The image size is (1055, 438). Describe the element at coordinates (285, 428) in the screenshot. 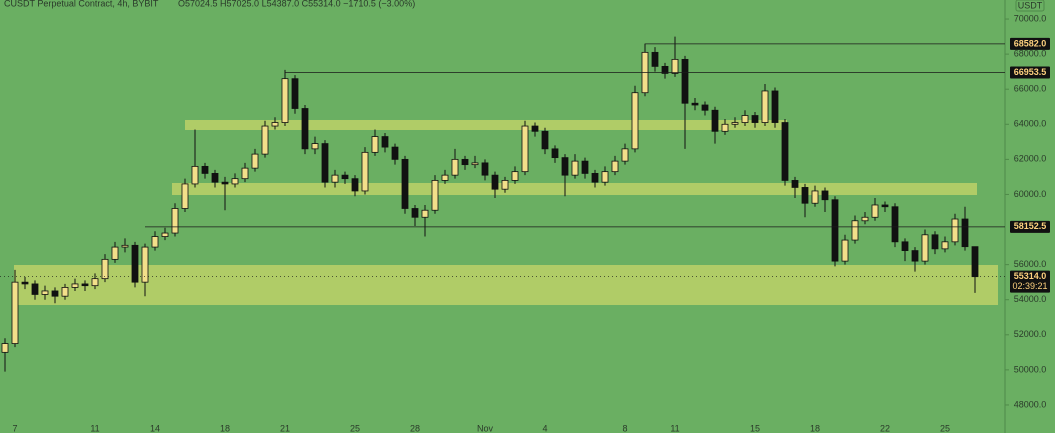

I see `x-tick-label: 21` at that location.